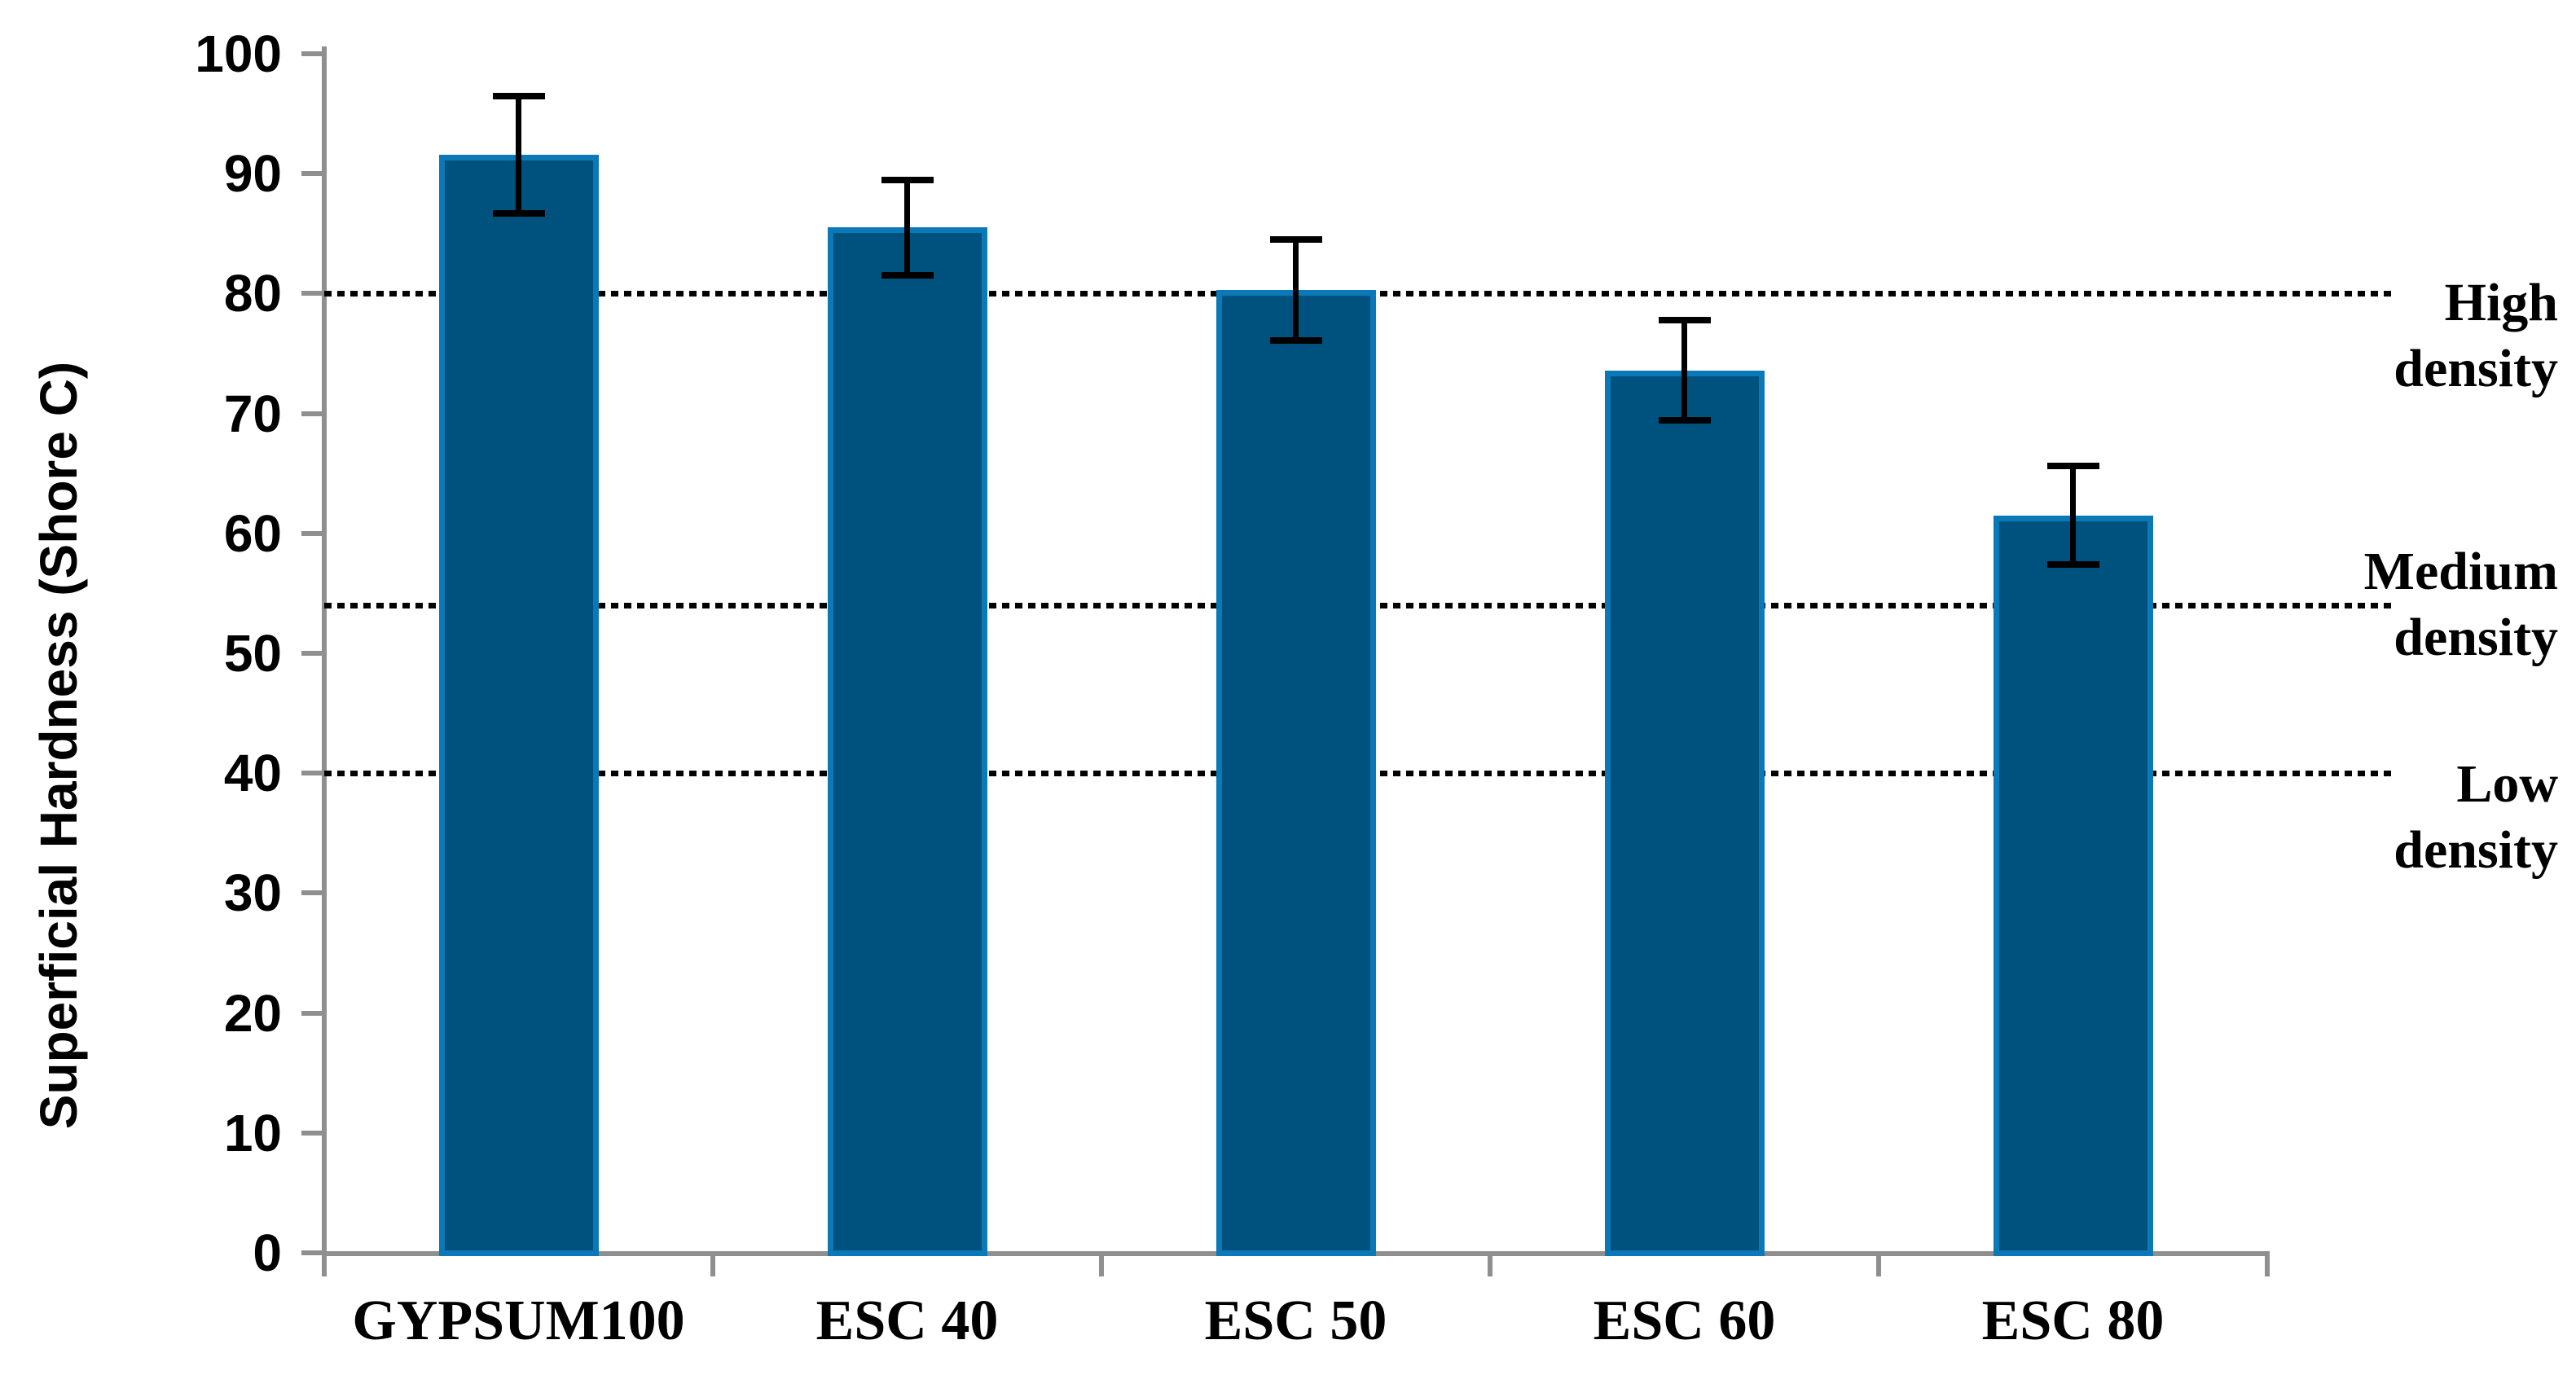 Image resolution: width=2576 pixels, height=1397 pixels. I want to click on y-tick-label-10: 10, so click(252, 1133).